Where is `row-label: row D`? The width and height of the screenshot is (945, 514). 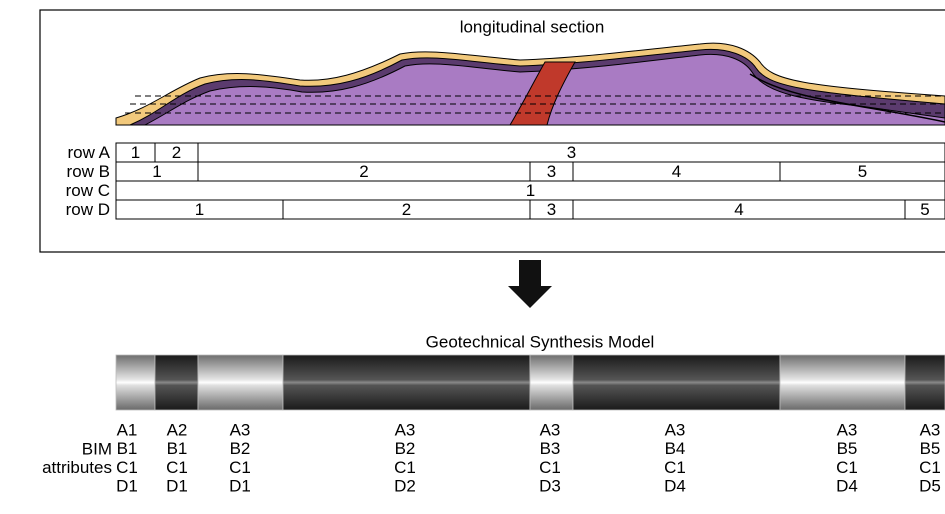 row-label: row D is located at coordinates (88, 209).